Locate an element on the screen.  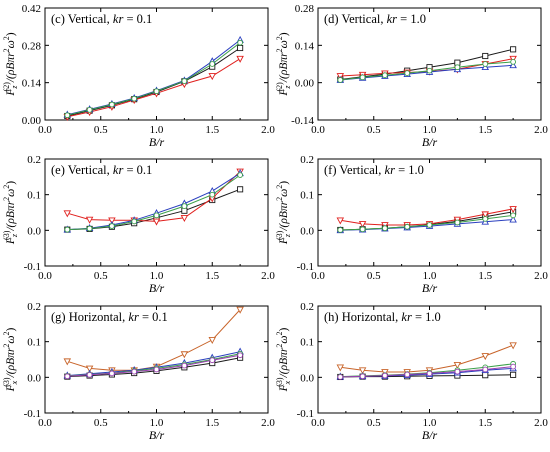
y-axis-label: Fz(3)/(ρBπr2ω2) is located at coordinates (283, 213).